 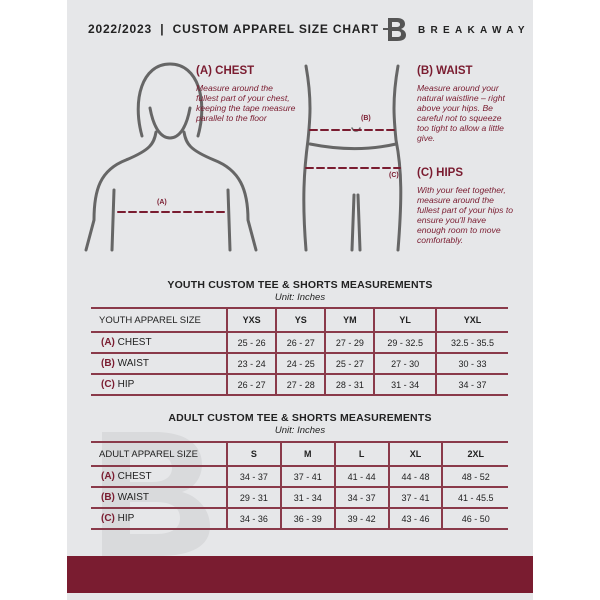 What do you see at coordinates (251, 343) in the screenshot?
I see `table-cell: 25 - 26` at bounding box center [251, 343].